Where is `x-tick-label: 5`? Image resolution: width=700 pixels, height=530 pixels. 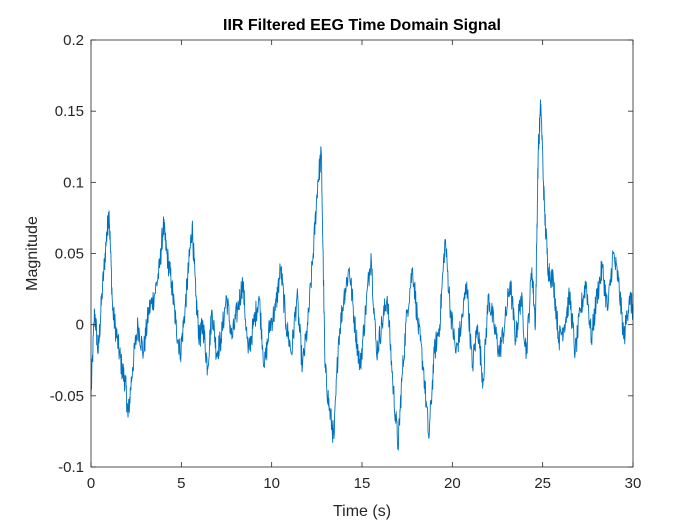 x-tick-label: 5 is located at coordinates (181, 483).